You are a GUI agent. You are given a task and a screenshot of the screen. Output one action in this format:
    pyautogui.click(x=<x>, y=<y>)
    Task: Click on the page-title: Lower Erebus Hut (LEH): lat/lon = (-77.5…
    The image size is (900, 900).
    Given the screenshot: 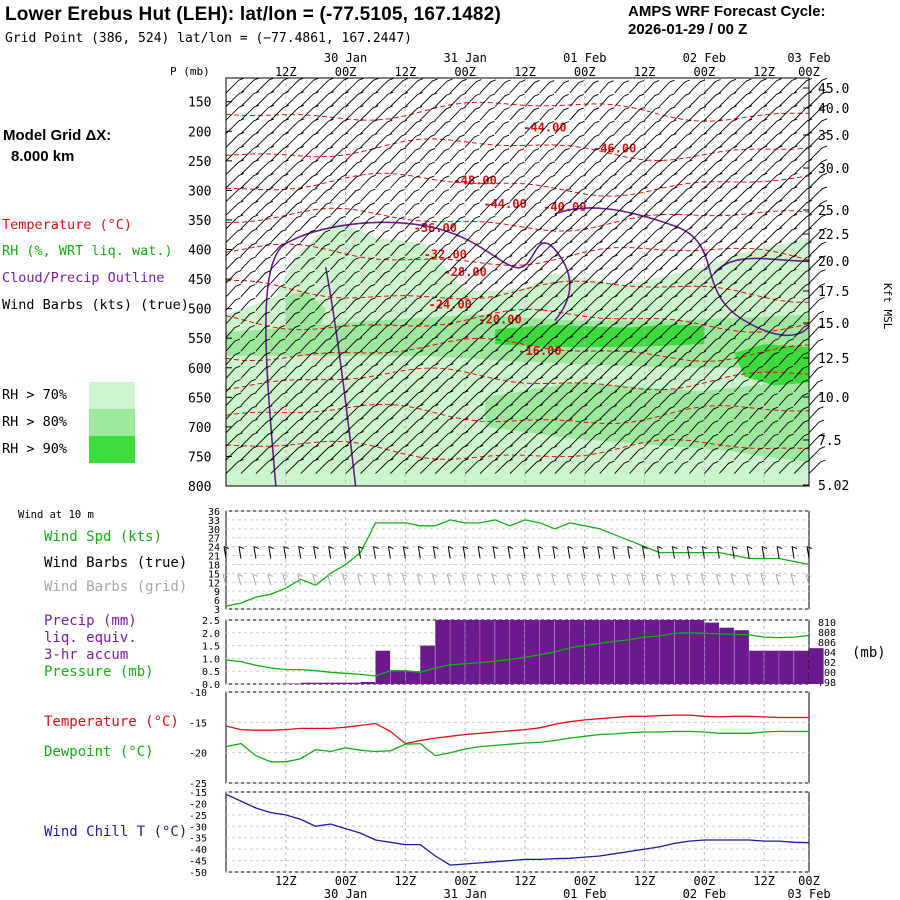 What is the action you would take?
    pyautogui.click(x=253, y=14)
    